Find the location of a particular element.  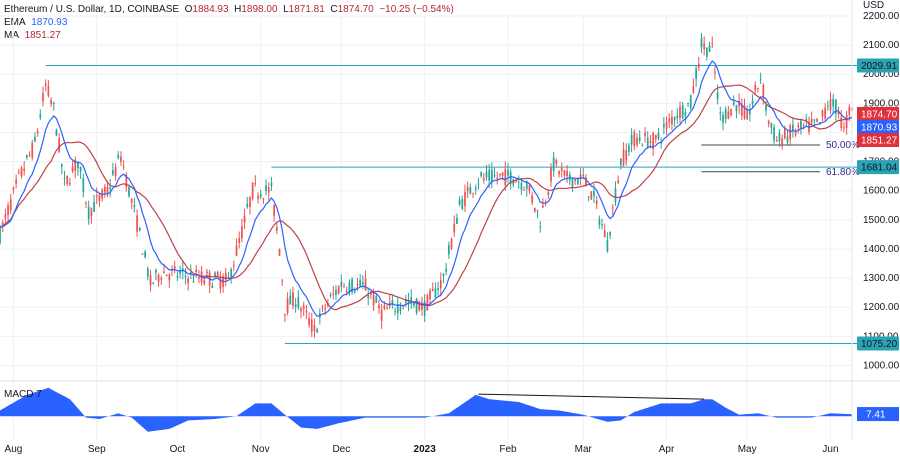

time-axis-tick: Apr is located at coordinates (667, 449).